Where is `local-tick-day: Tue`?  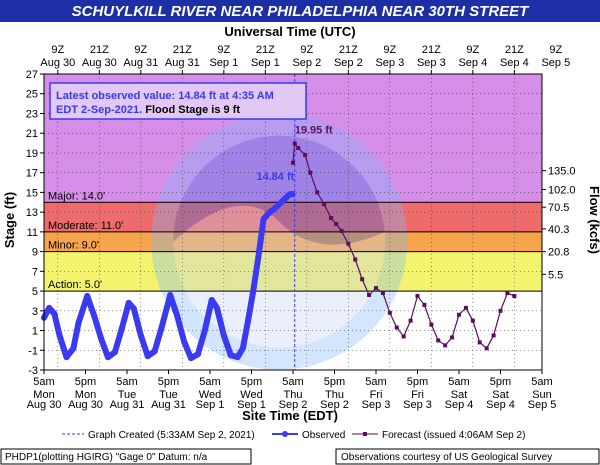
local-tick-day: Tue is located at coordinates (127, 395).